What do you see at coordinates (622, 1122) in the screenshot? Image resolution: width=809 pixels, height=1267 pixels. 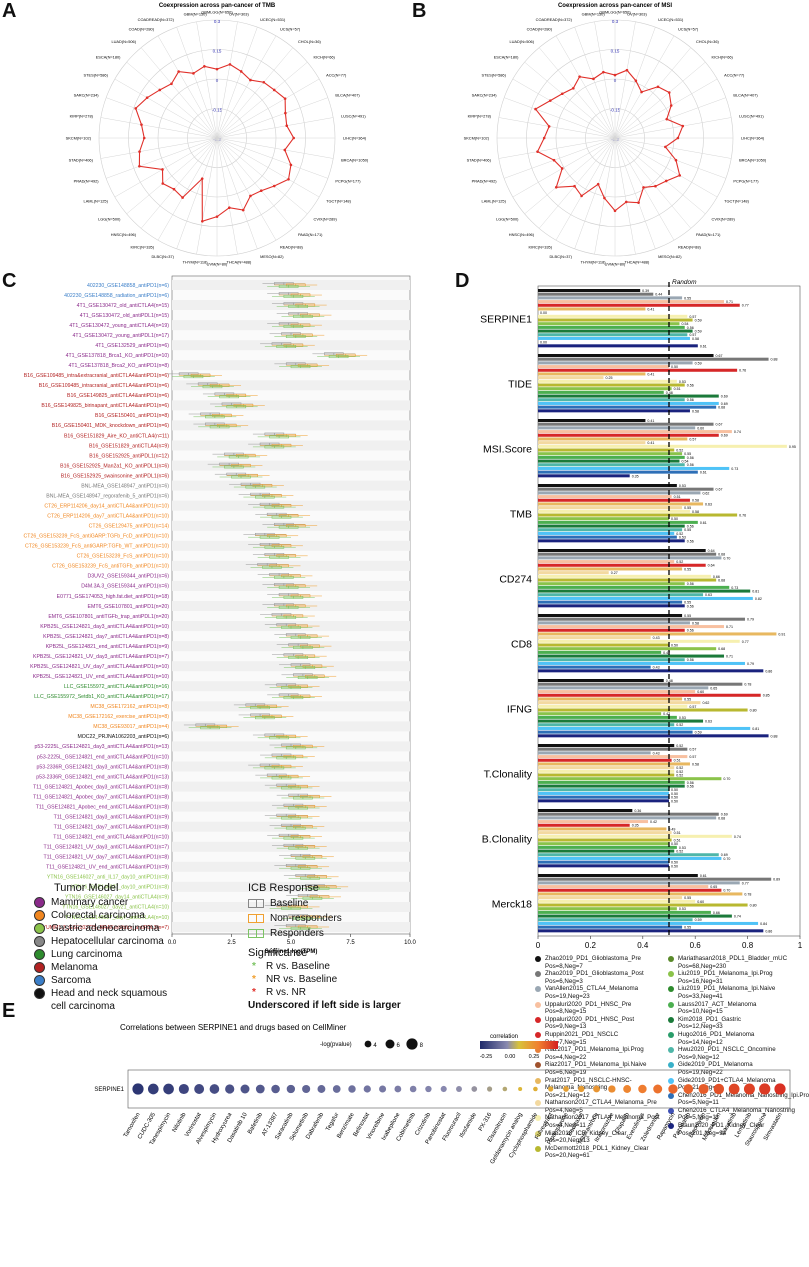 I see `drug-label: Olaparib` at bounding box center [622, 1122].